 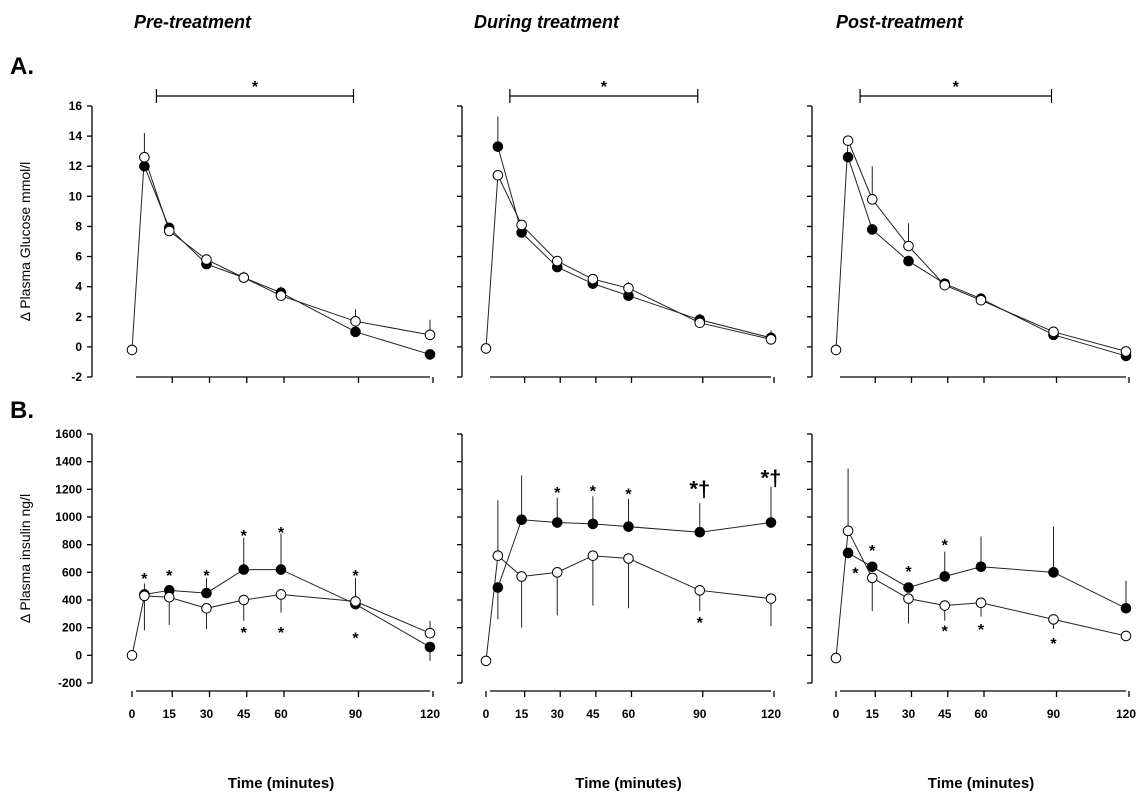 What do you see at coordinates (76, 377) in the screenshot?
I see `y-tick-label: -2` at bounding box center [76, 377].